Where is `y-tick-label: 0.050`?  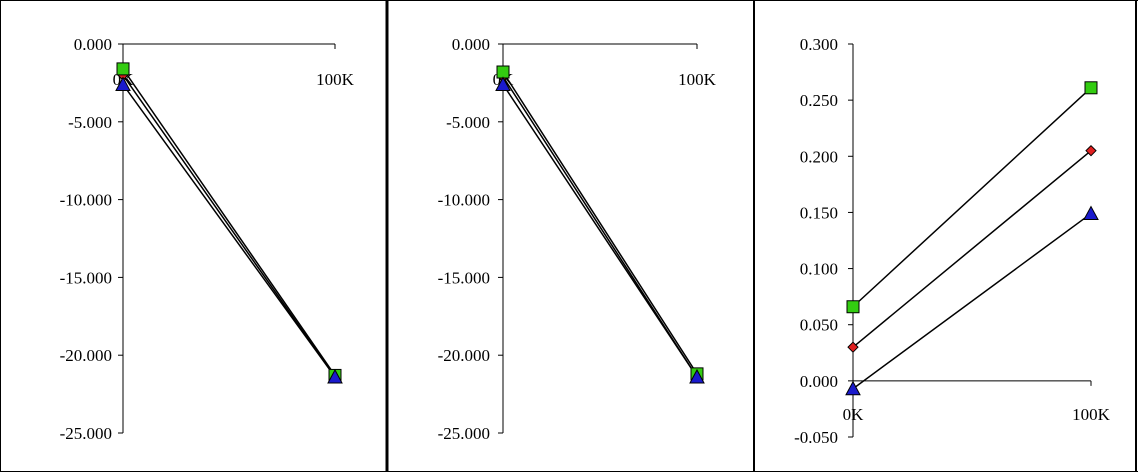 y-tick-label: 0.050 is located at coordinates (819, 325).